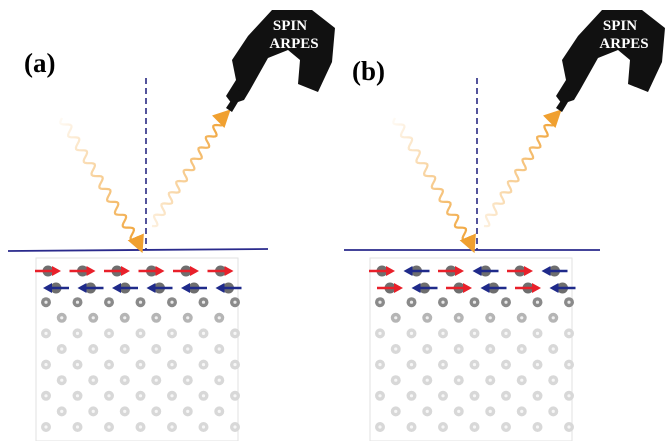 This screenshot has width=670, height=441. I want to click on spin-arpes-detector-a: SPIN ARPES, so click(280, 61).